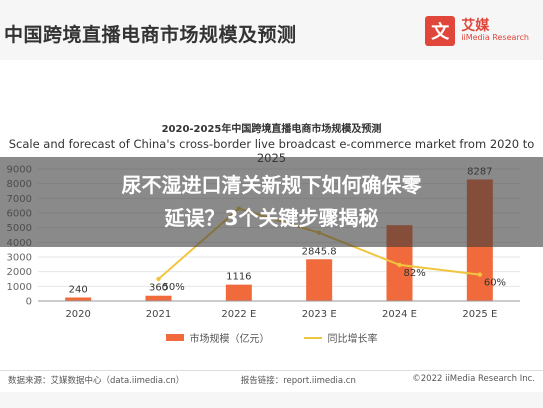 The width and height of the screenshot is (543, 408). Describe the element at coordinates (479, 314) in the screenshot. I see `x-tick-label: 2025 E` at that location.